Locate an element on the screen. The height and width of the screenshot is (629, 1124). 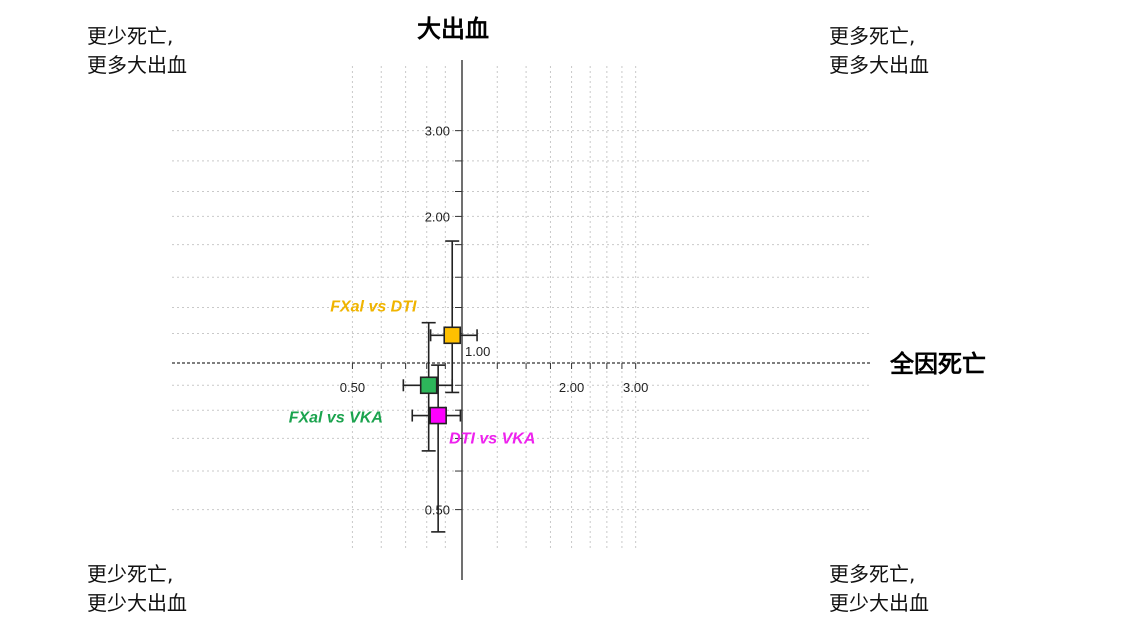
series-label: FXal vs DTI is located at coordinates (373, 306).